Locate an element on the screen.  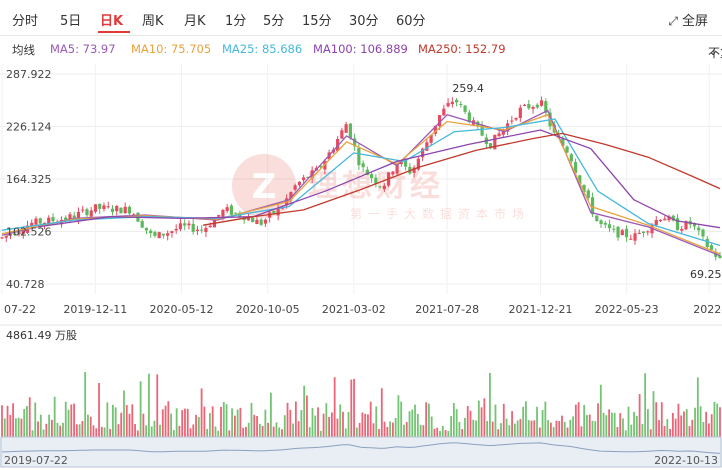
x-tick-label: 2020-05-12 is located at coordinates (182, 309).